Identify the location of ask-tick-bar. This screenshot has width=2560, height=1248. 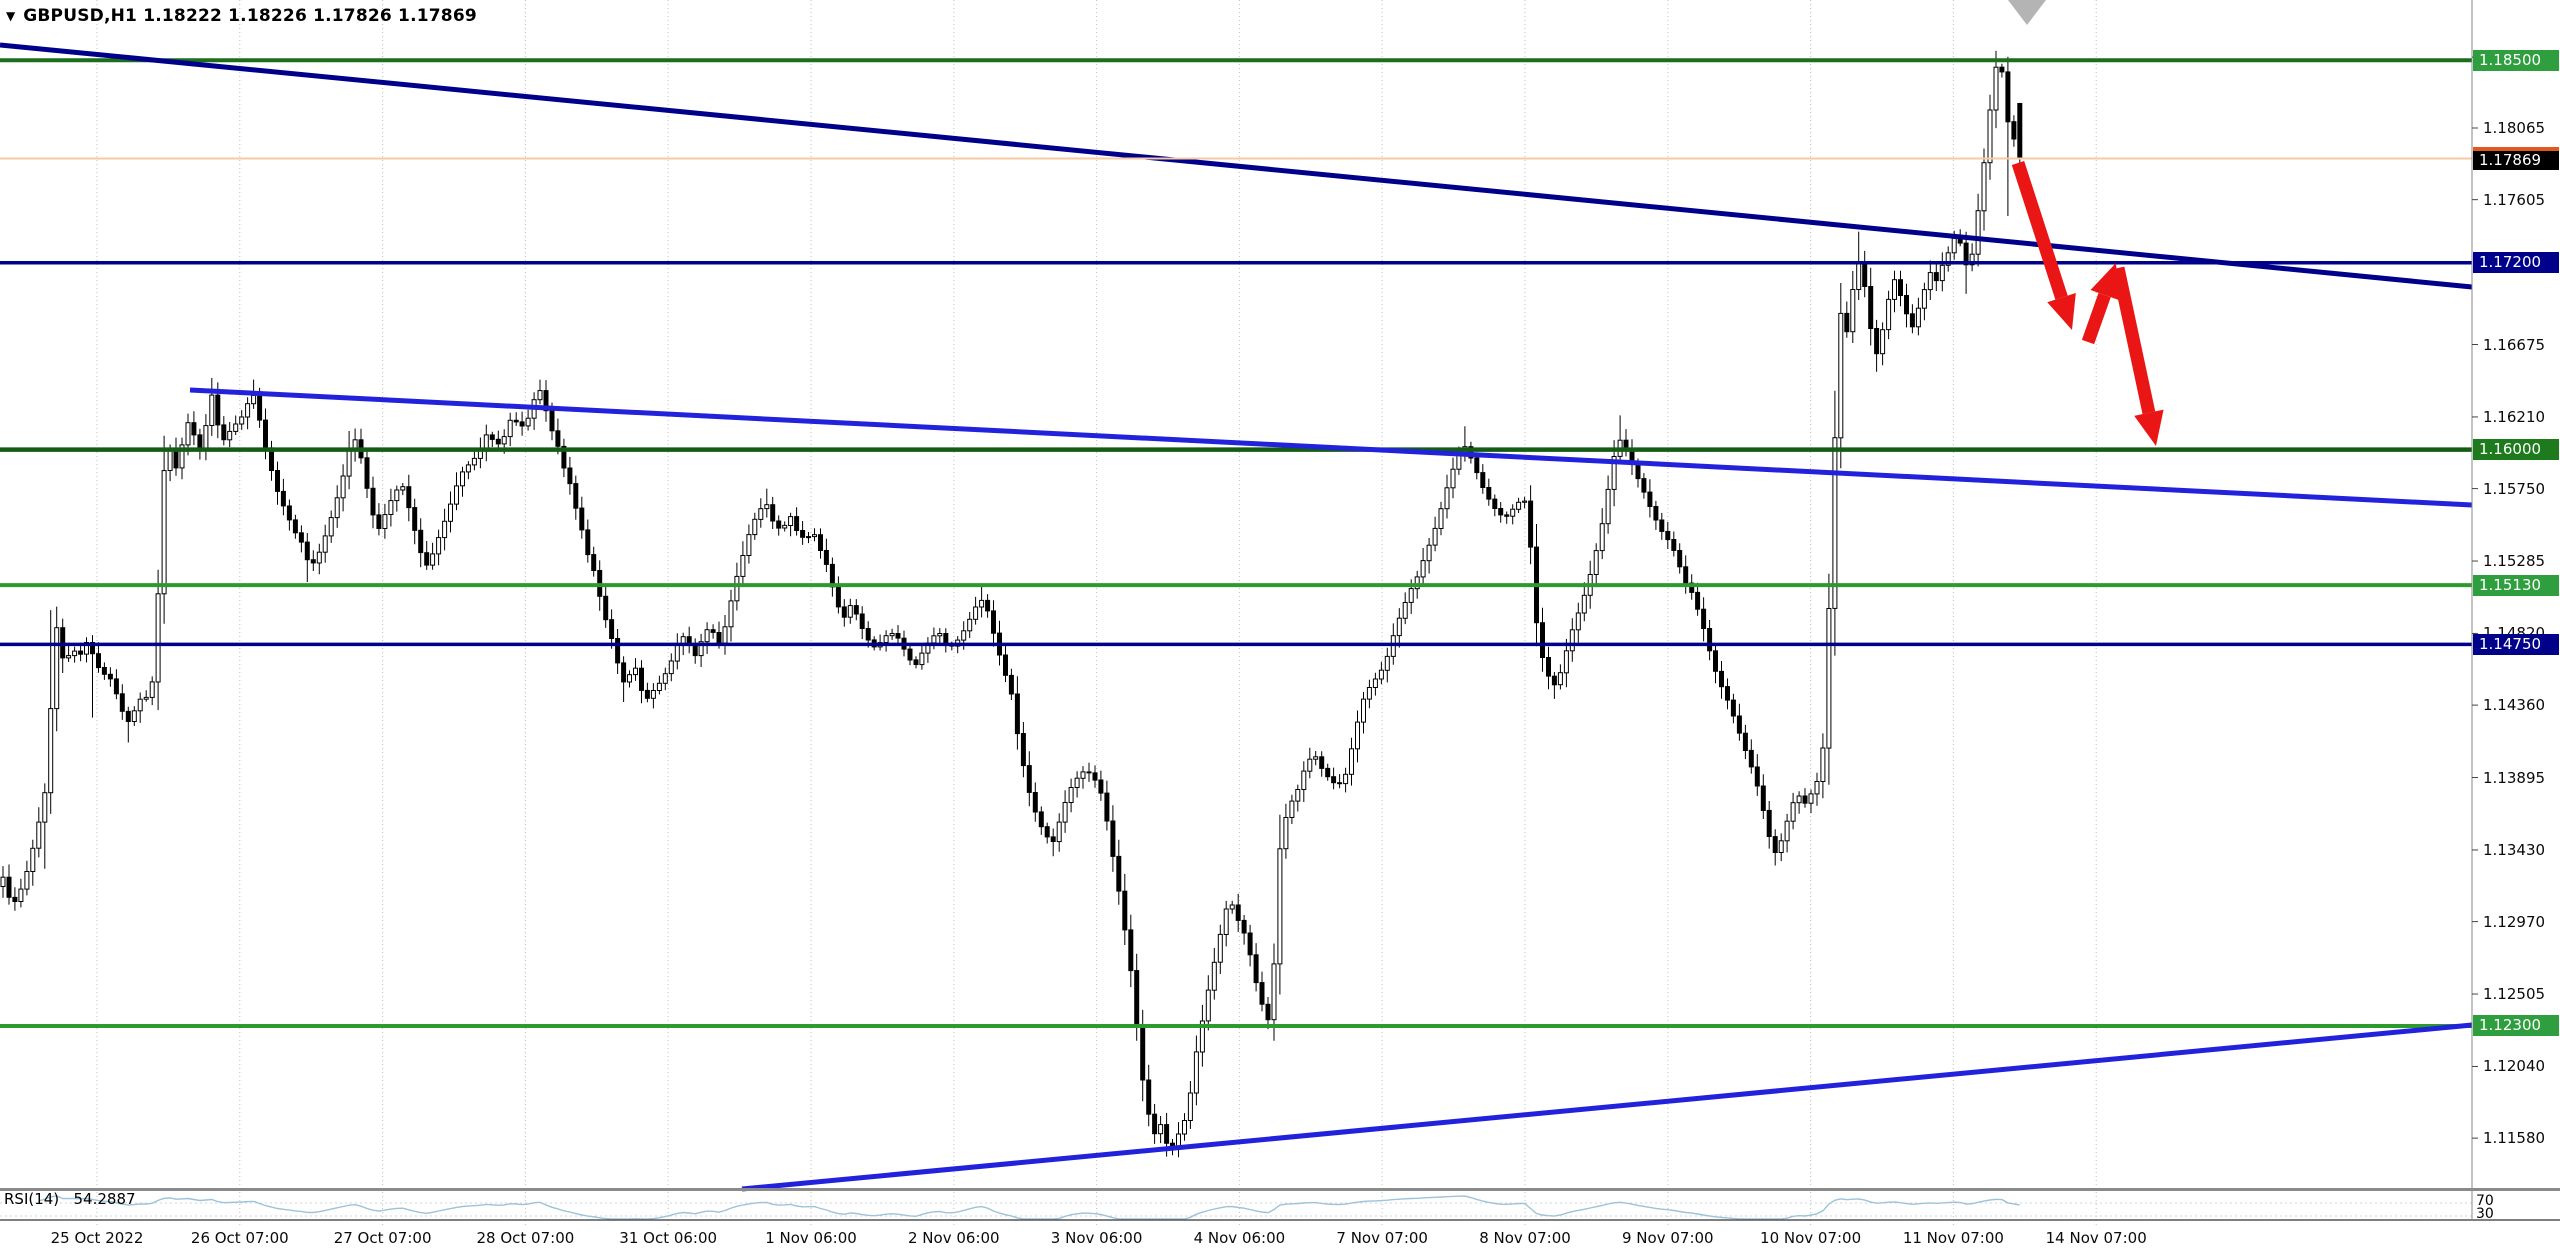
(2516, 148).